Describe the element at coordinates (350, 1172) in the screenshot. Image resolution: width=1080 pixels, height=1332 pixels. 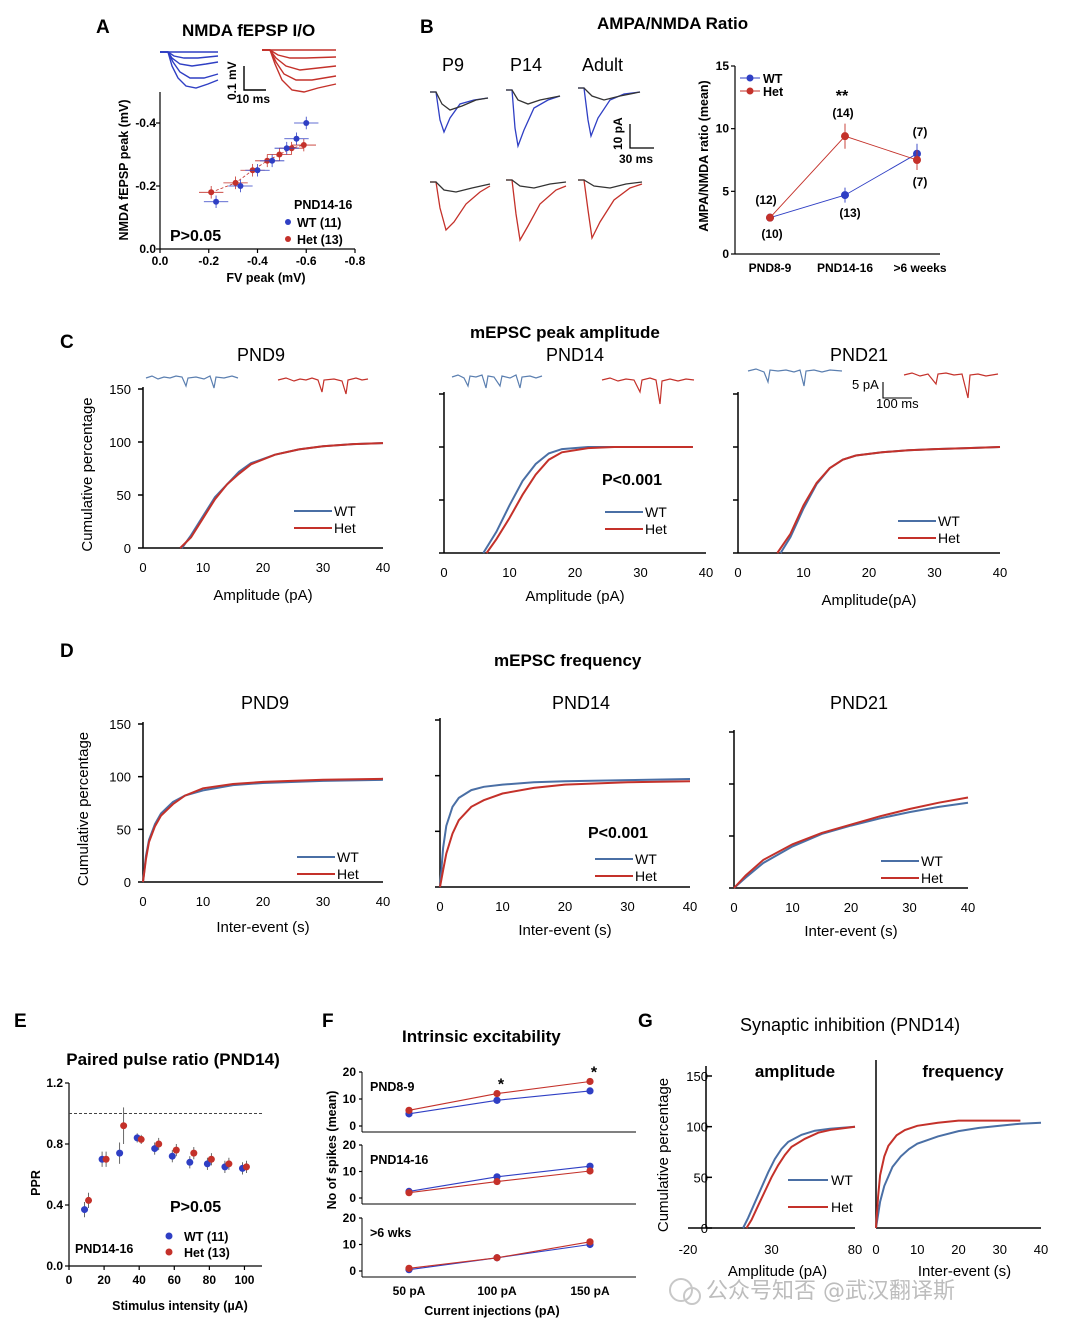
I see `f-y-tick-label: 10` at that location.